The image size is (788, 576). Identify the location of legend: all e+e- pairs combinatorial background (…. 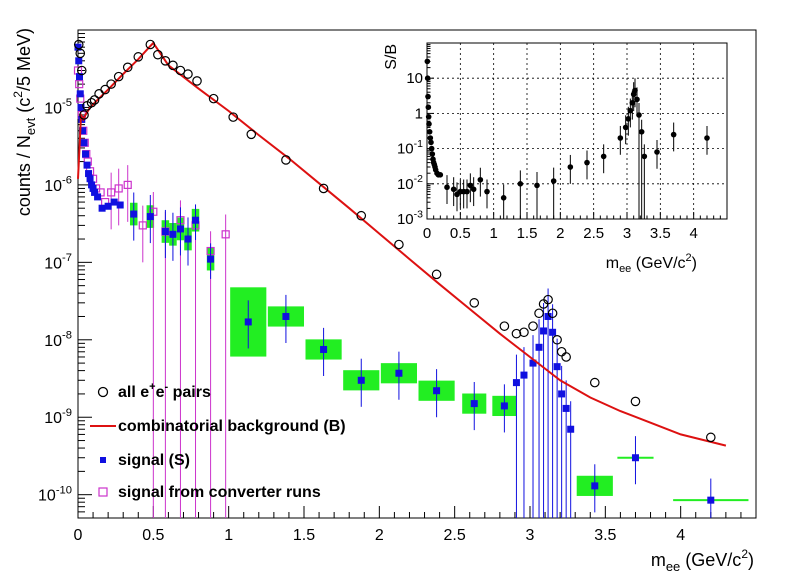
(218, 441).